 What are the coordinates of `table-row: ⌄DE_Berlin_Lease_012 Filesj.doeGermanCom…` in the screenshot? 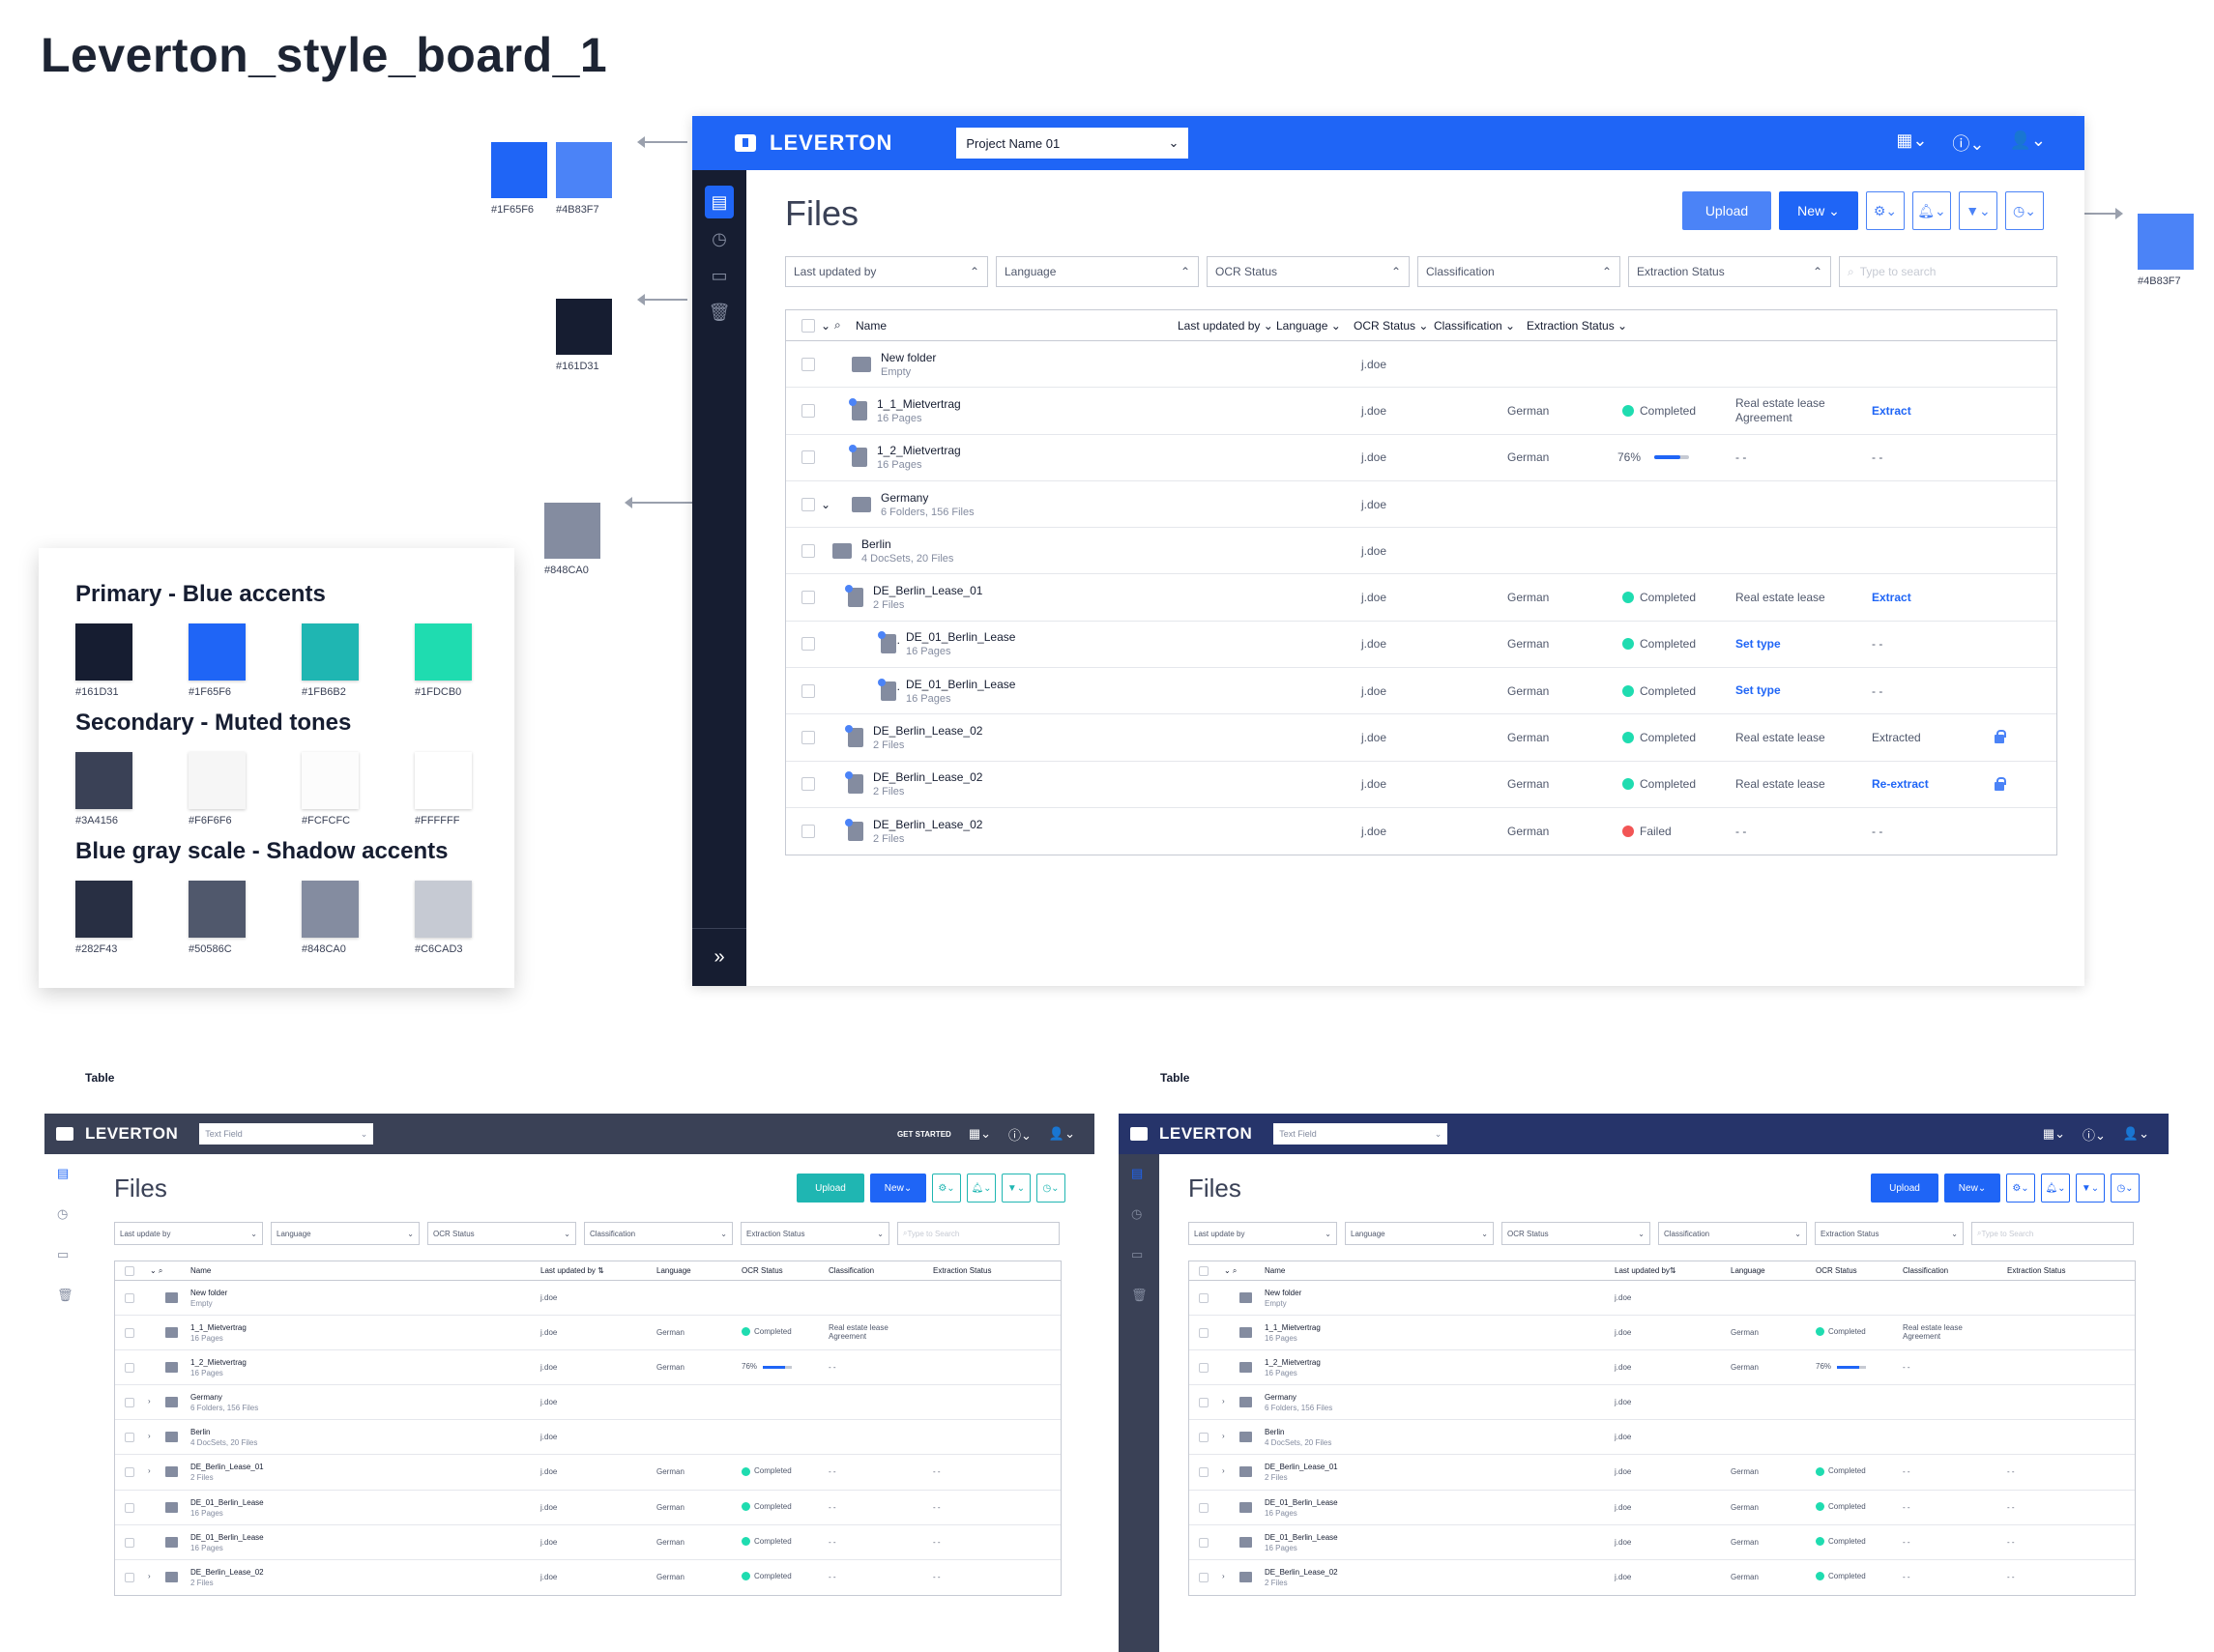 It's located at (1421, 598).